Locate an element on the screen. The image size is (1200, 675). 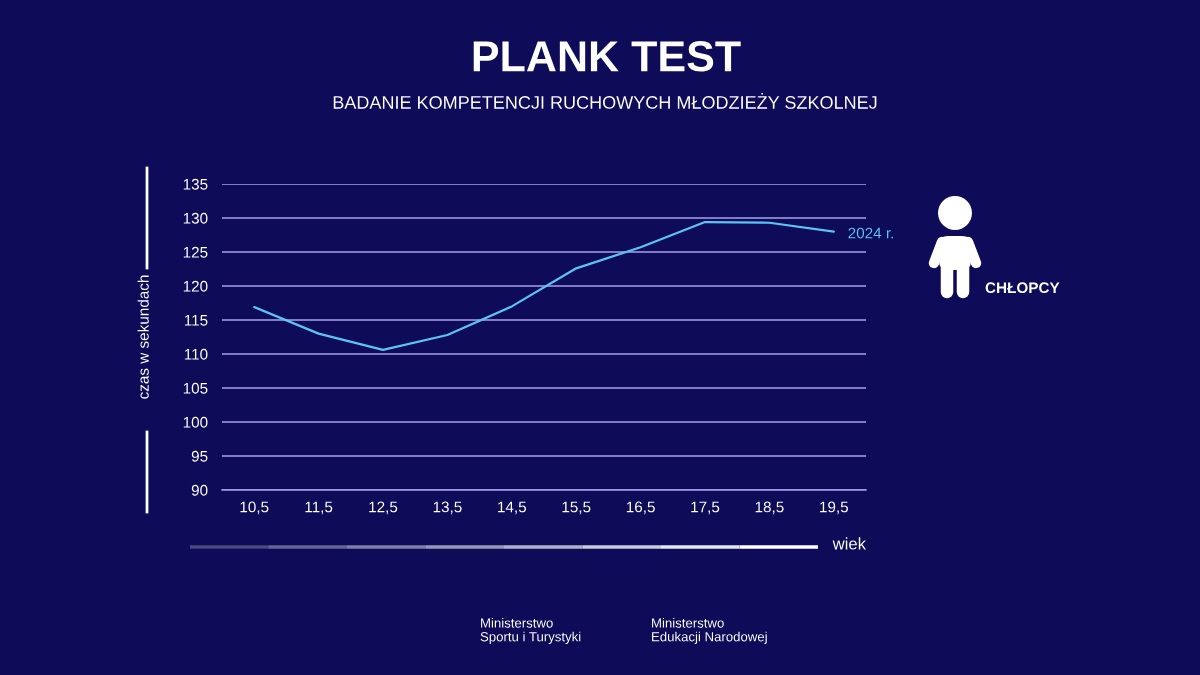
x-tick-label: 19,5 is located at coordinates (834, 508).